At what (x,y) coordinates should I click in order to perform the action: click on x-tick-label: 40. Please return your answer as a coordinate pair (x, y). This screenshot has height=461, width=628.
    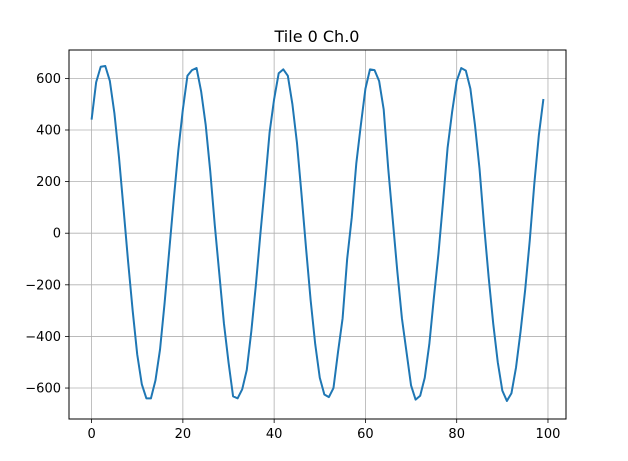
    Looking at the image, I should click on (274, 434).